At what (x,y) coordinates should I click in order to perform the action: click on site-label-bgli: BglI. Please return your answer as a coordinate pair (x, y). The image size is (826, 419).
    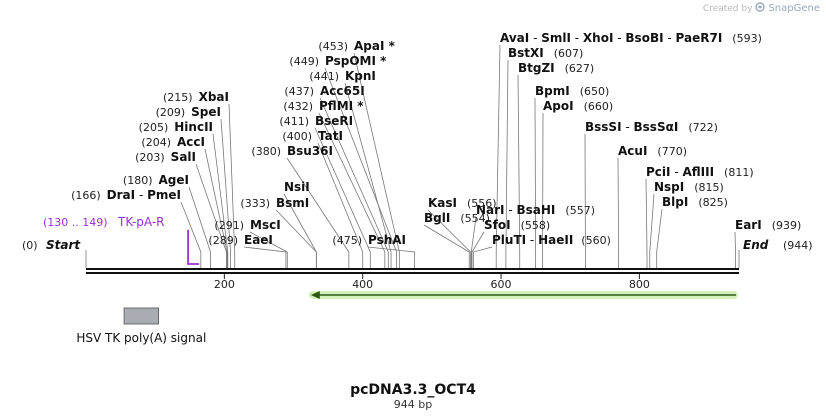
    Looking at the image, I should click on (437, 218).